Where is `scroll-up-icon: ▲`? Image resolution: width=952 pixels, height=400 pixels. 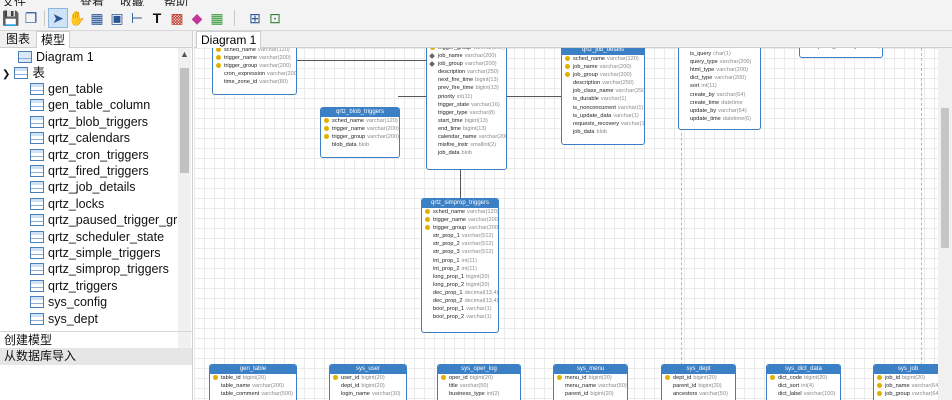
scroll-up-icon: ▲ is located at coordinates (184, 54).